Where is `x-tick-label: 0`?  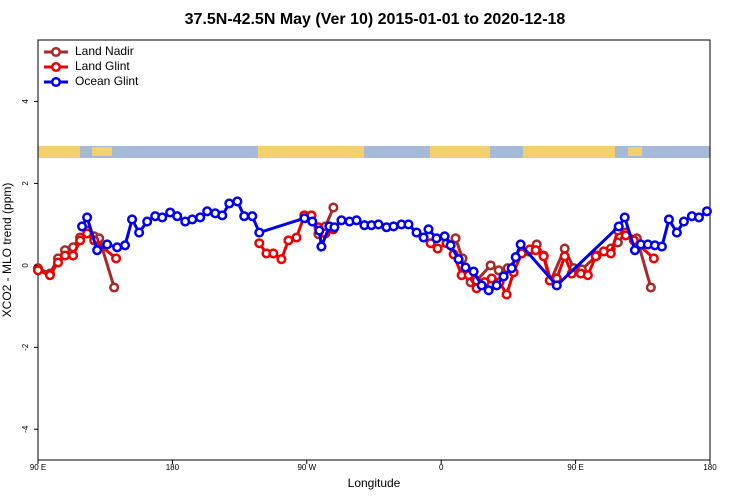
x-tick-label: 0 is located at coordinates (441, 467).